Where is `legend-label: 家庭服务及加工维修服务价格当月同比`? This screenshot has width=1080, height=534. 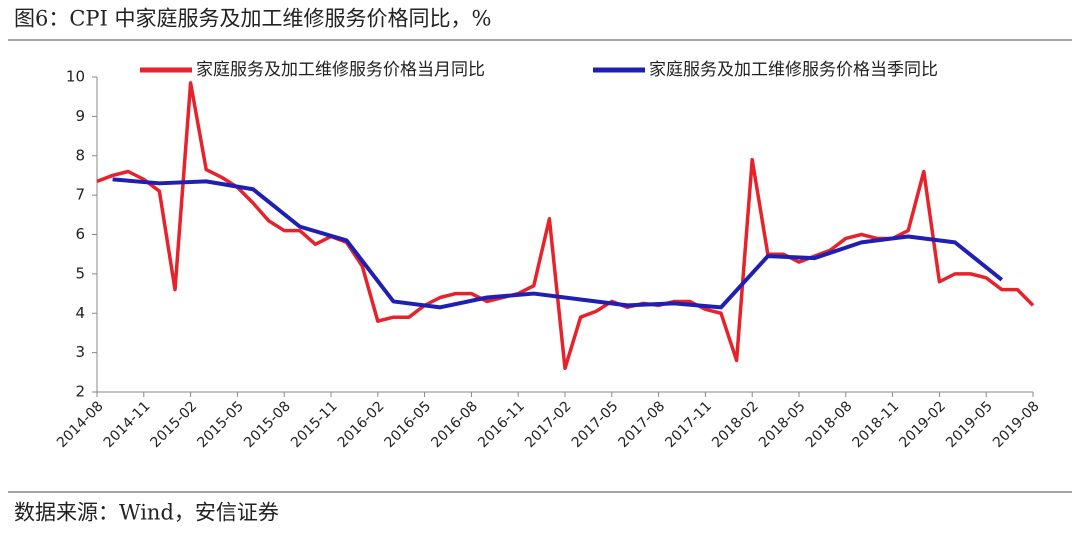 legend-label: 家庭服务及加工维修服务价格当月同比 is located at coordinates (340, 70).